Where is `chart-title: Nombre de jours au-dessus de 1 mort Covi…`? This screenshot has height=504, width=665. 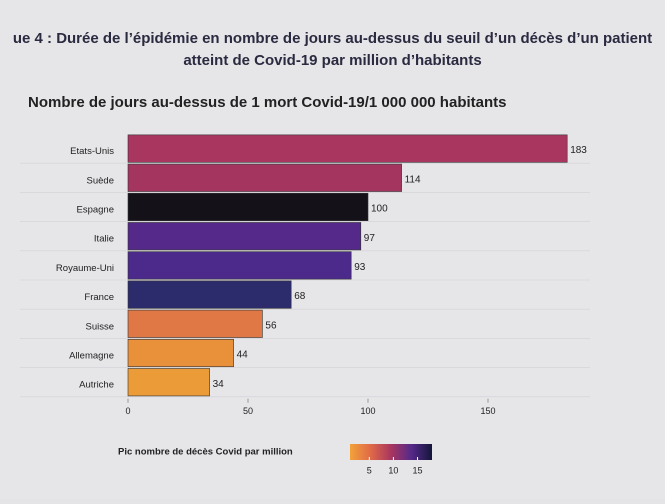 chart-title: Nombre de jours au-dessus de 1 mort Covi… is located at coordinates (267, 102).